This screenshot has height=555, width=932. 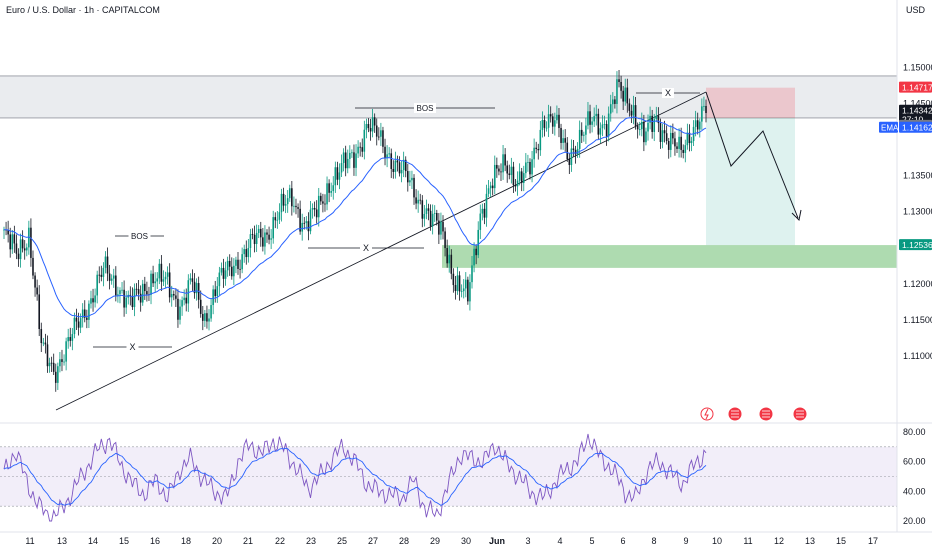 What do you see at coordinates (707, 414) in the screenshot?
I see `lightning-event-icon` at bounding box center [707, 414].